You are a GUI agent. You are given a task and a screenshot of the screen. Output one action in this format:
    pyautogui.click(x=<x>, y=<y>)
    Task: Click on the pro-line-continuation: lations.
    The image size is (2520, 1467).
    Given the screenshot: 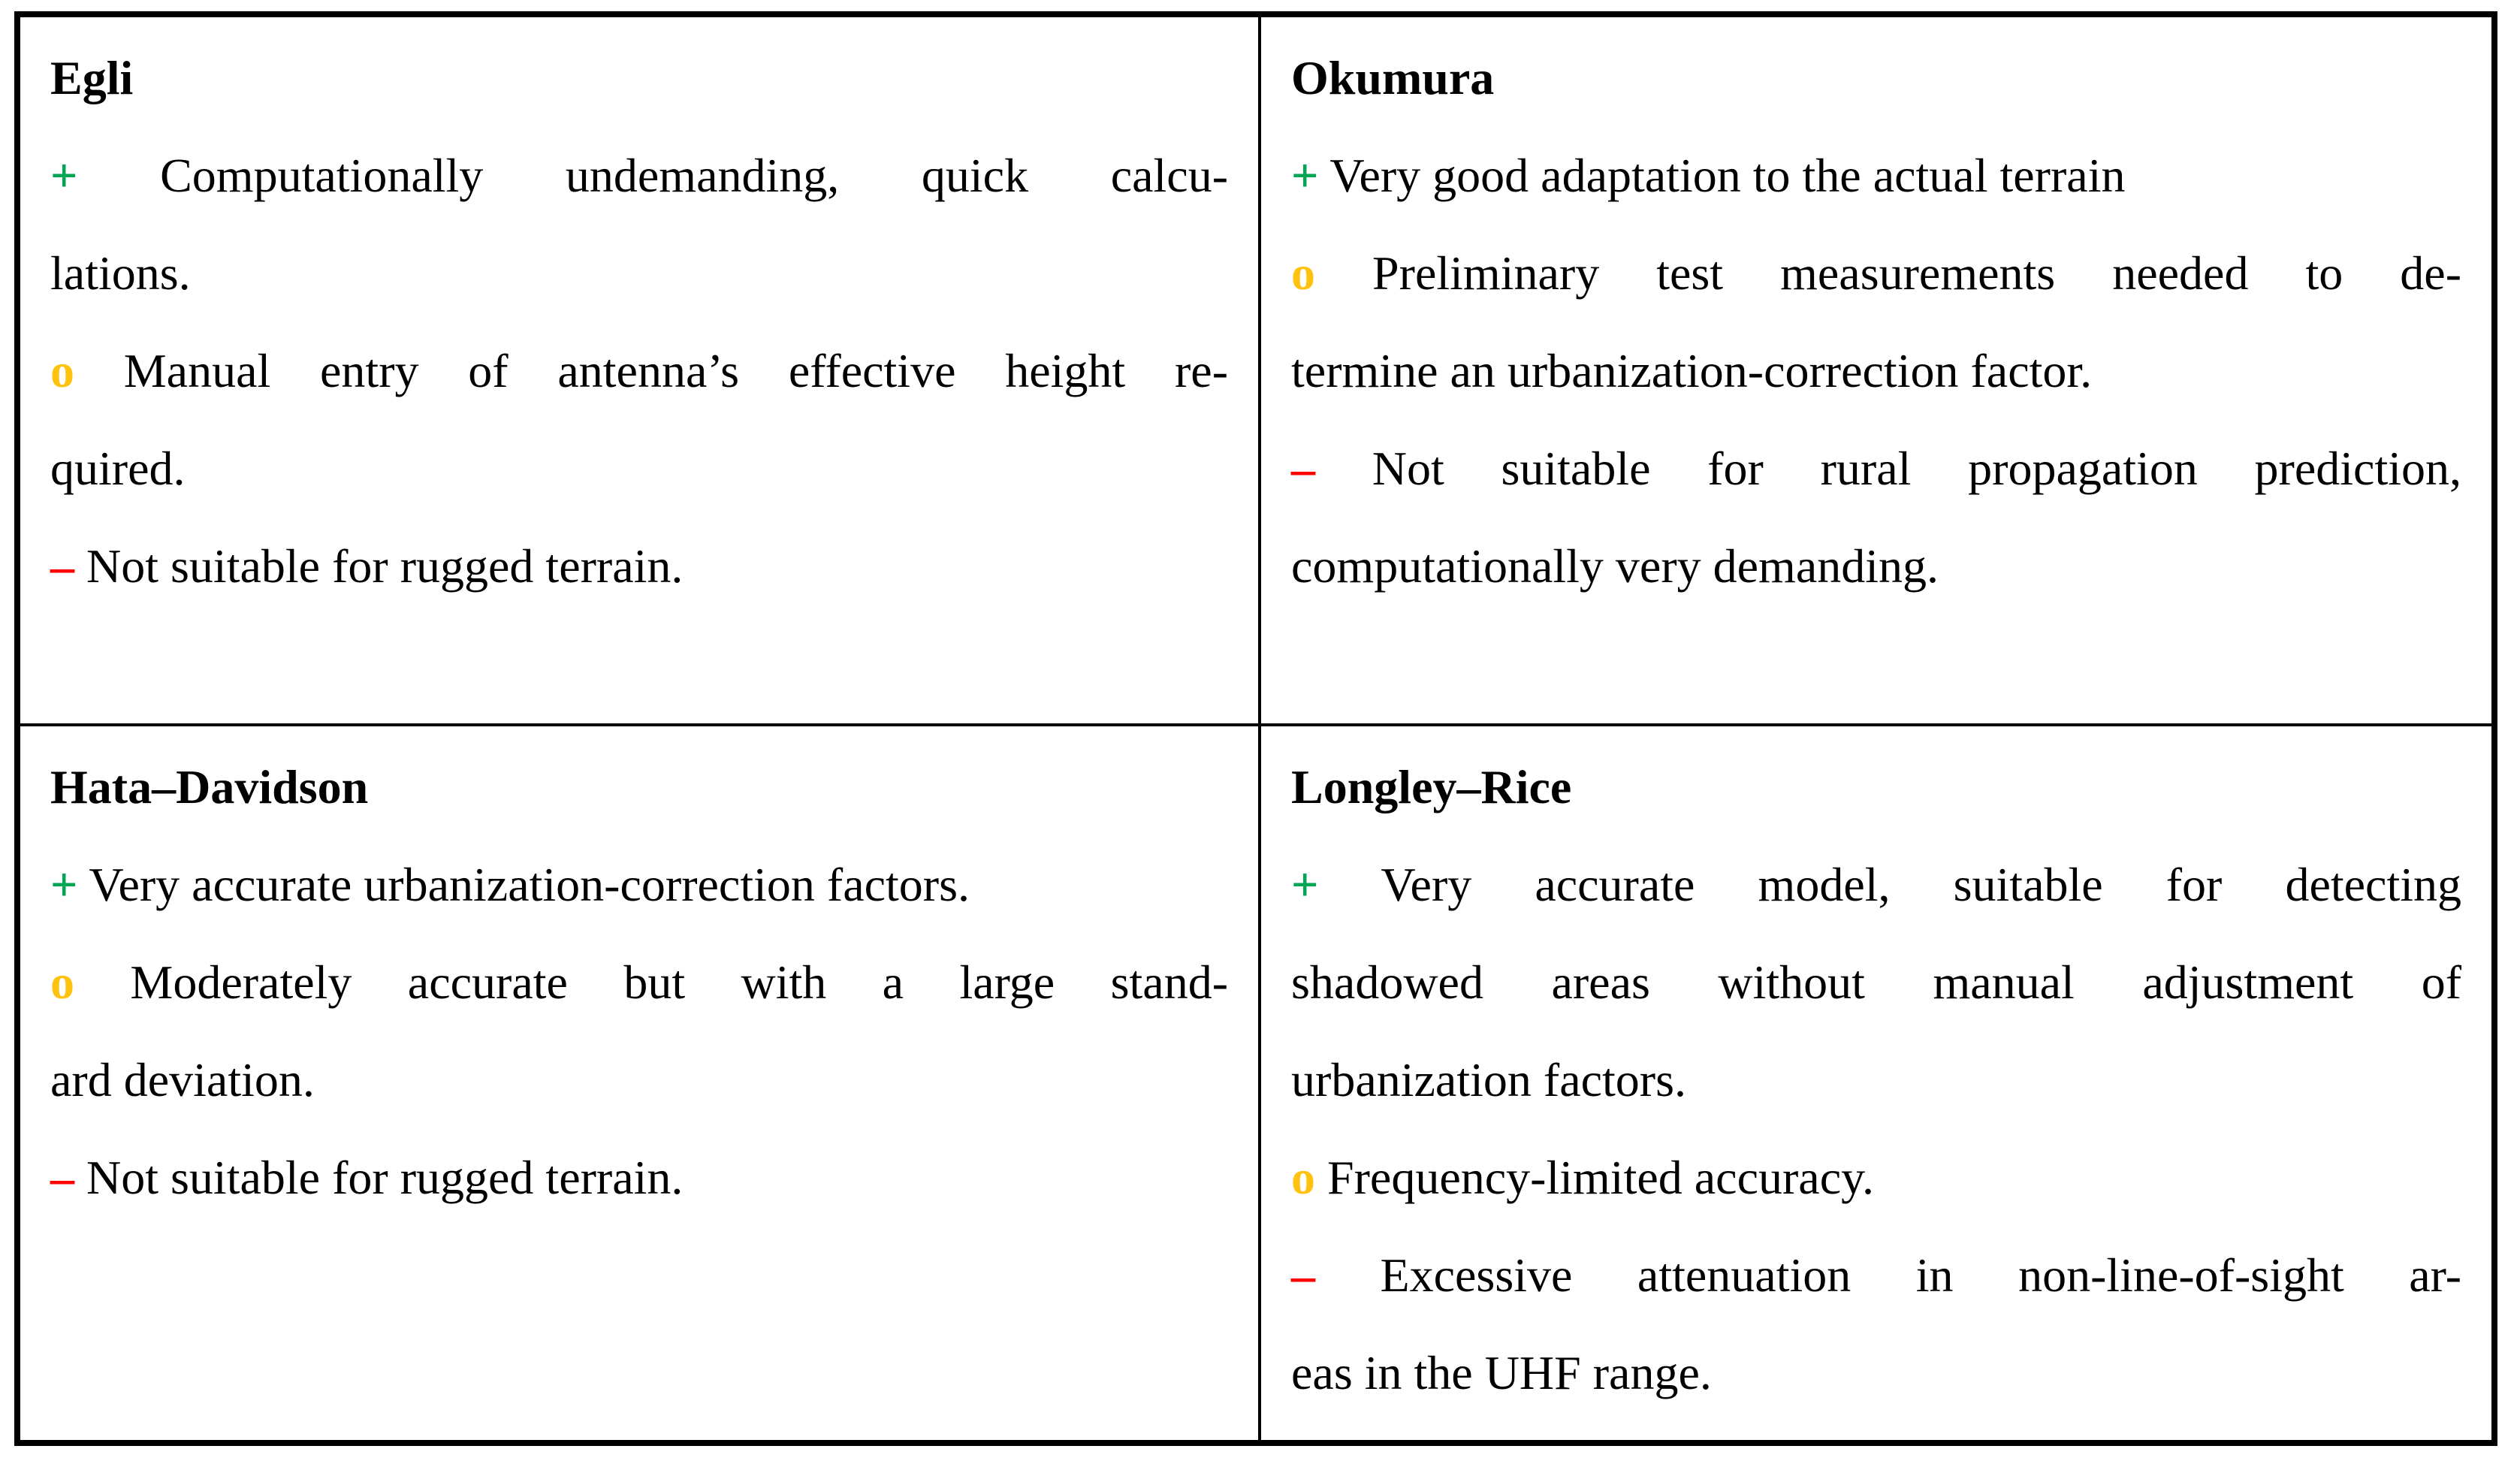 What is the action you would take?
    pyautogui.click(x=639, y=273)
    